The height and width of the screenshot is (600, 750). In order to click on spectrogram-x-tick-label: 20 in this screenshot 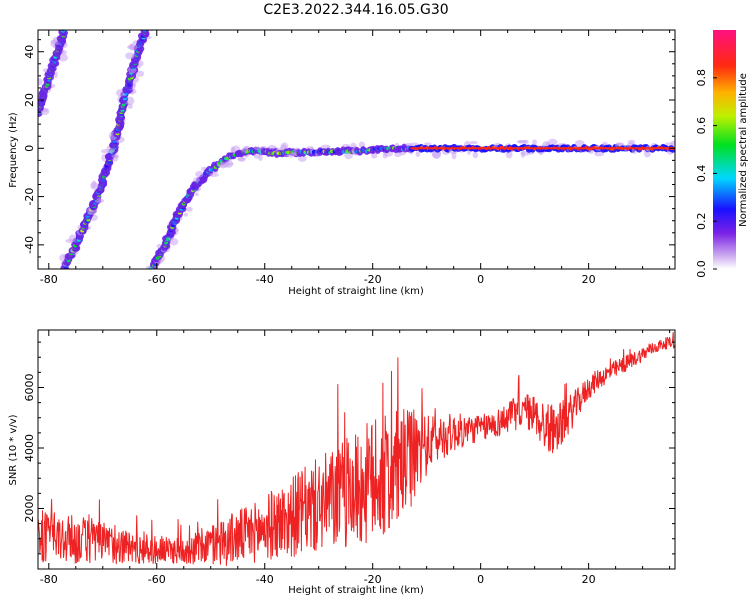, I will do `click(589, 279)`.